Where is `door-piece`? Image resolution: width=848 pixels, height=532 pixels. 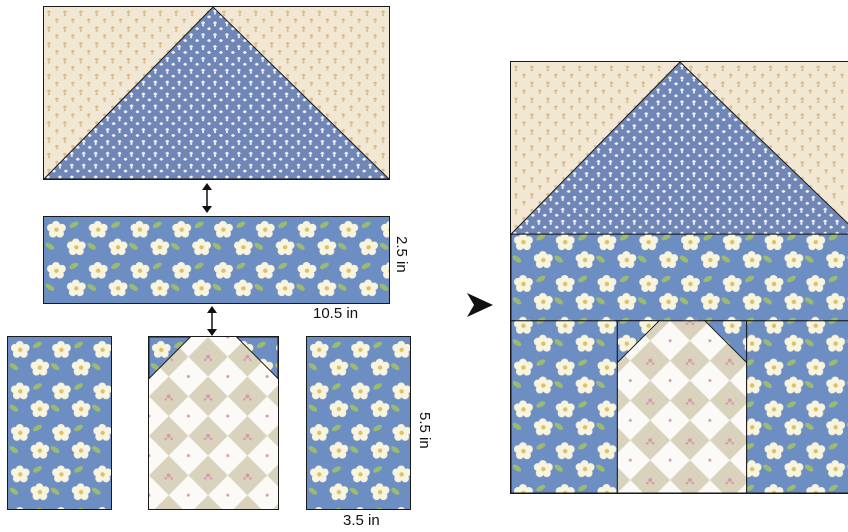
door-piece is located at coordinates (213, 423).